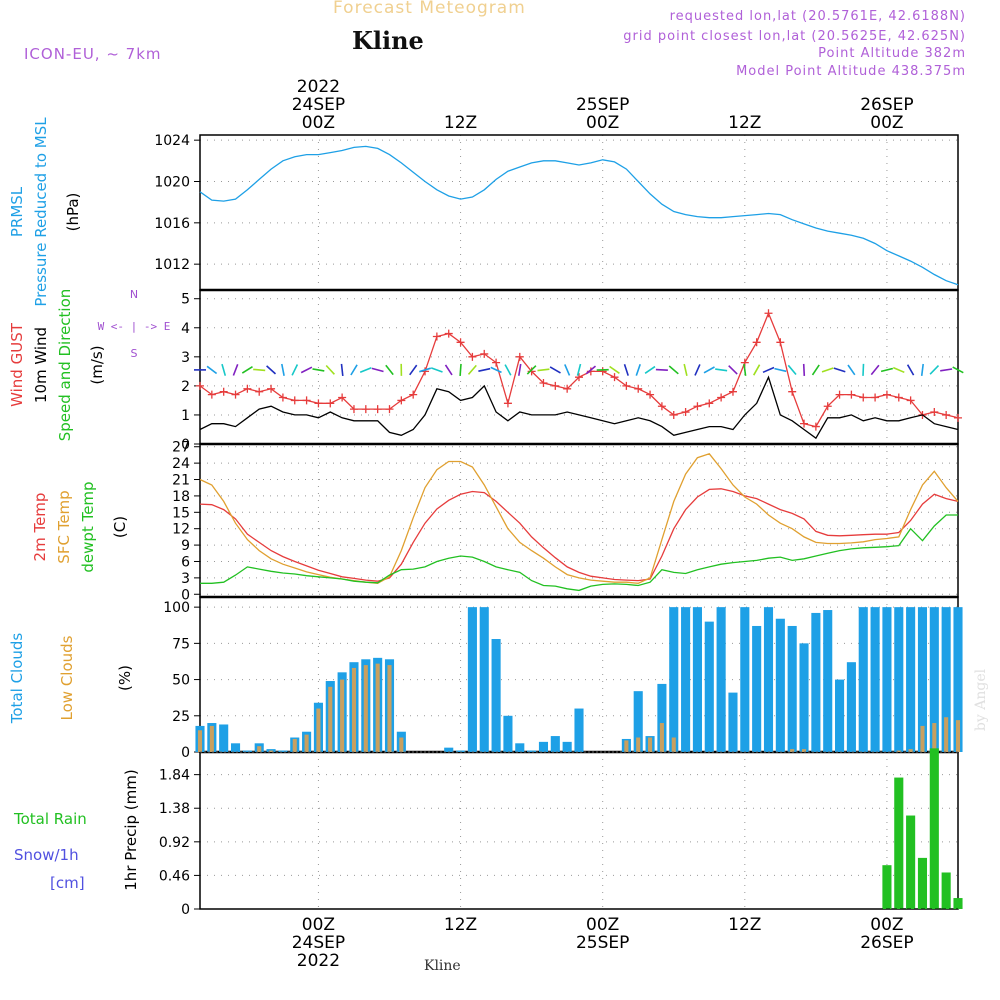  What do you see at coordinates (97, 364) in the screenshot?
I see `wind-unit: (m/s)` at bounding box center [97, 364].